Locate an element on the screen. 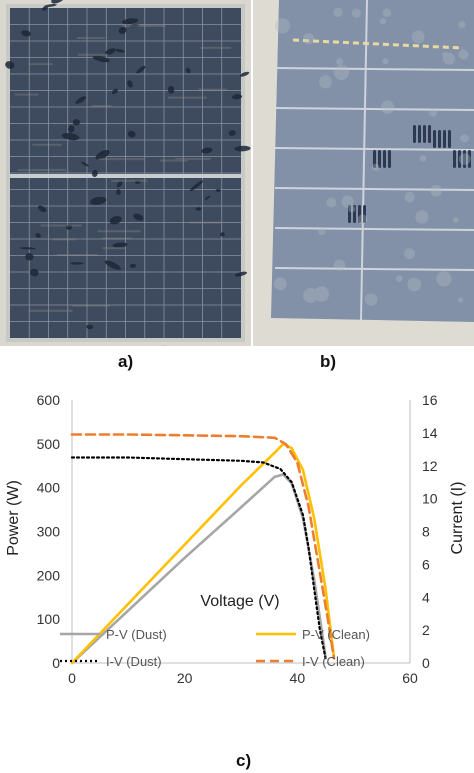 This screenshot has width=474, height=773. module-center-split is located at coordinates (125, 176).